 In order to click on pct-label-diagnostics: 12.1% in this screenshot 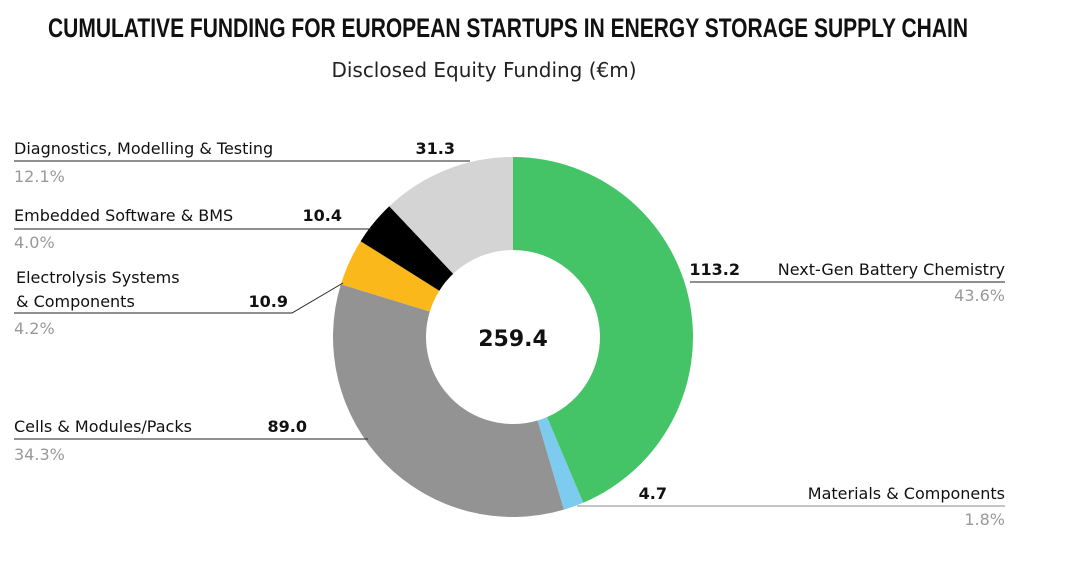, I will do `click(39, 176)`.